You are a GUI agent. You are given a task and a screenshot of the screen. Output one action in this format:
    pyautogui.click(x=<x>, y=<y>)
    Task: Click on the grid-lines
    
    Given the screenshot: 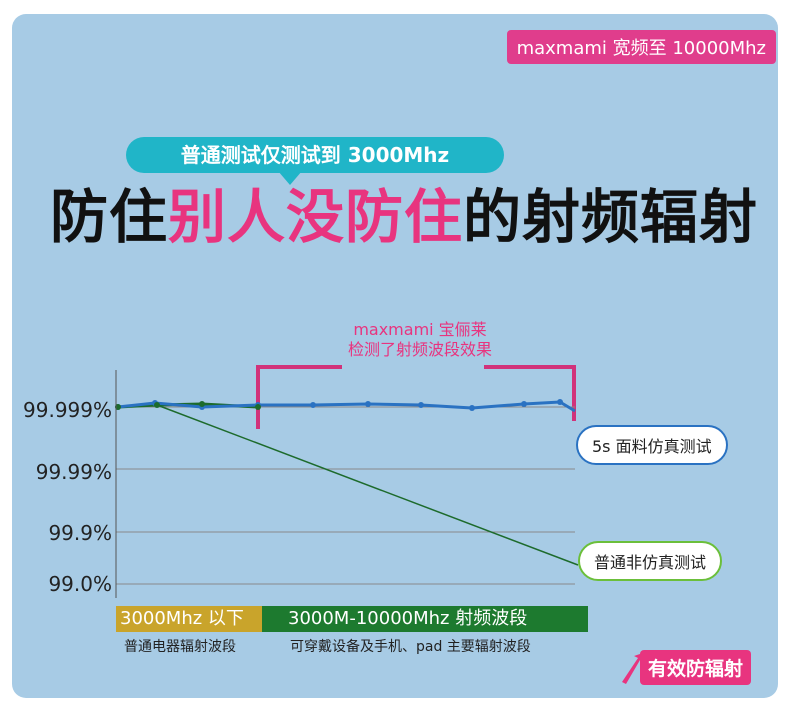 What is the action you would take?
    pyautogui.click(x=345, y=495)
    